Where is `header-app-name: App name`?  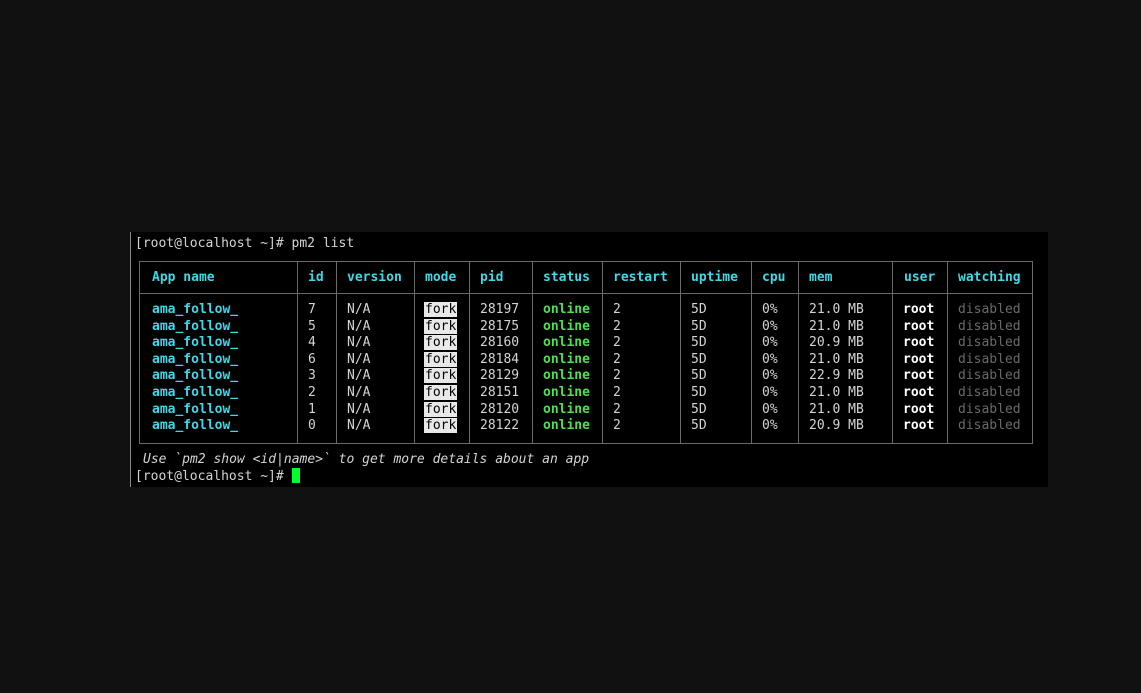
header-app-name: App name is located at coordinates (183, 277).